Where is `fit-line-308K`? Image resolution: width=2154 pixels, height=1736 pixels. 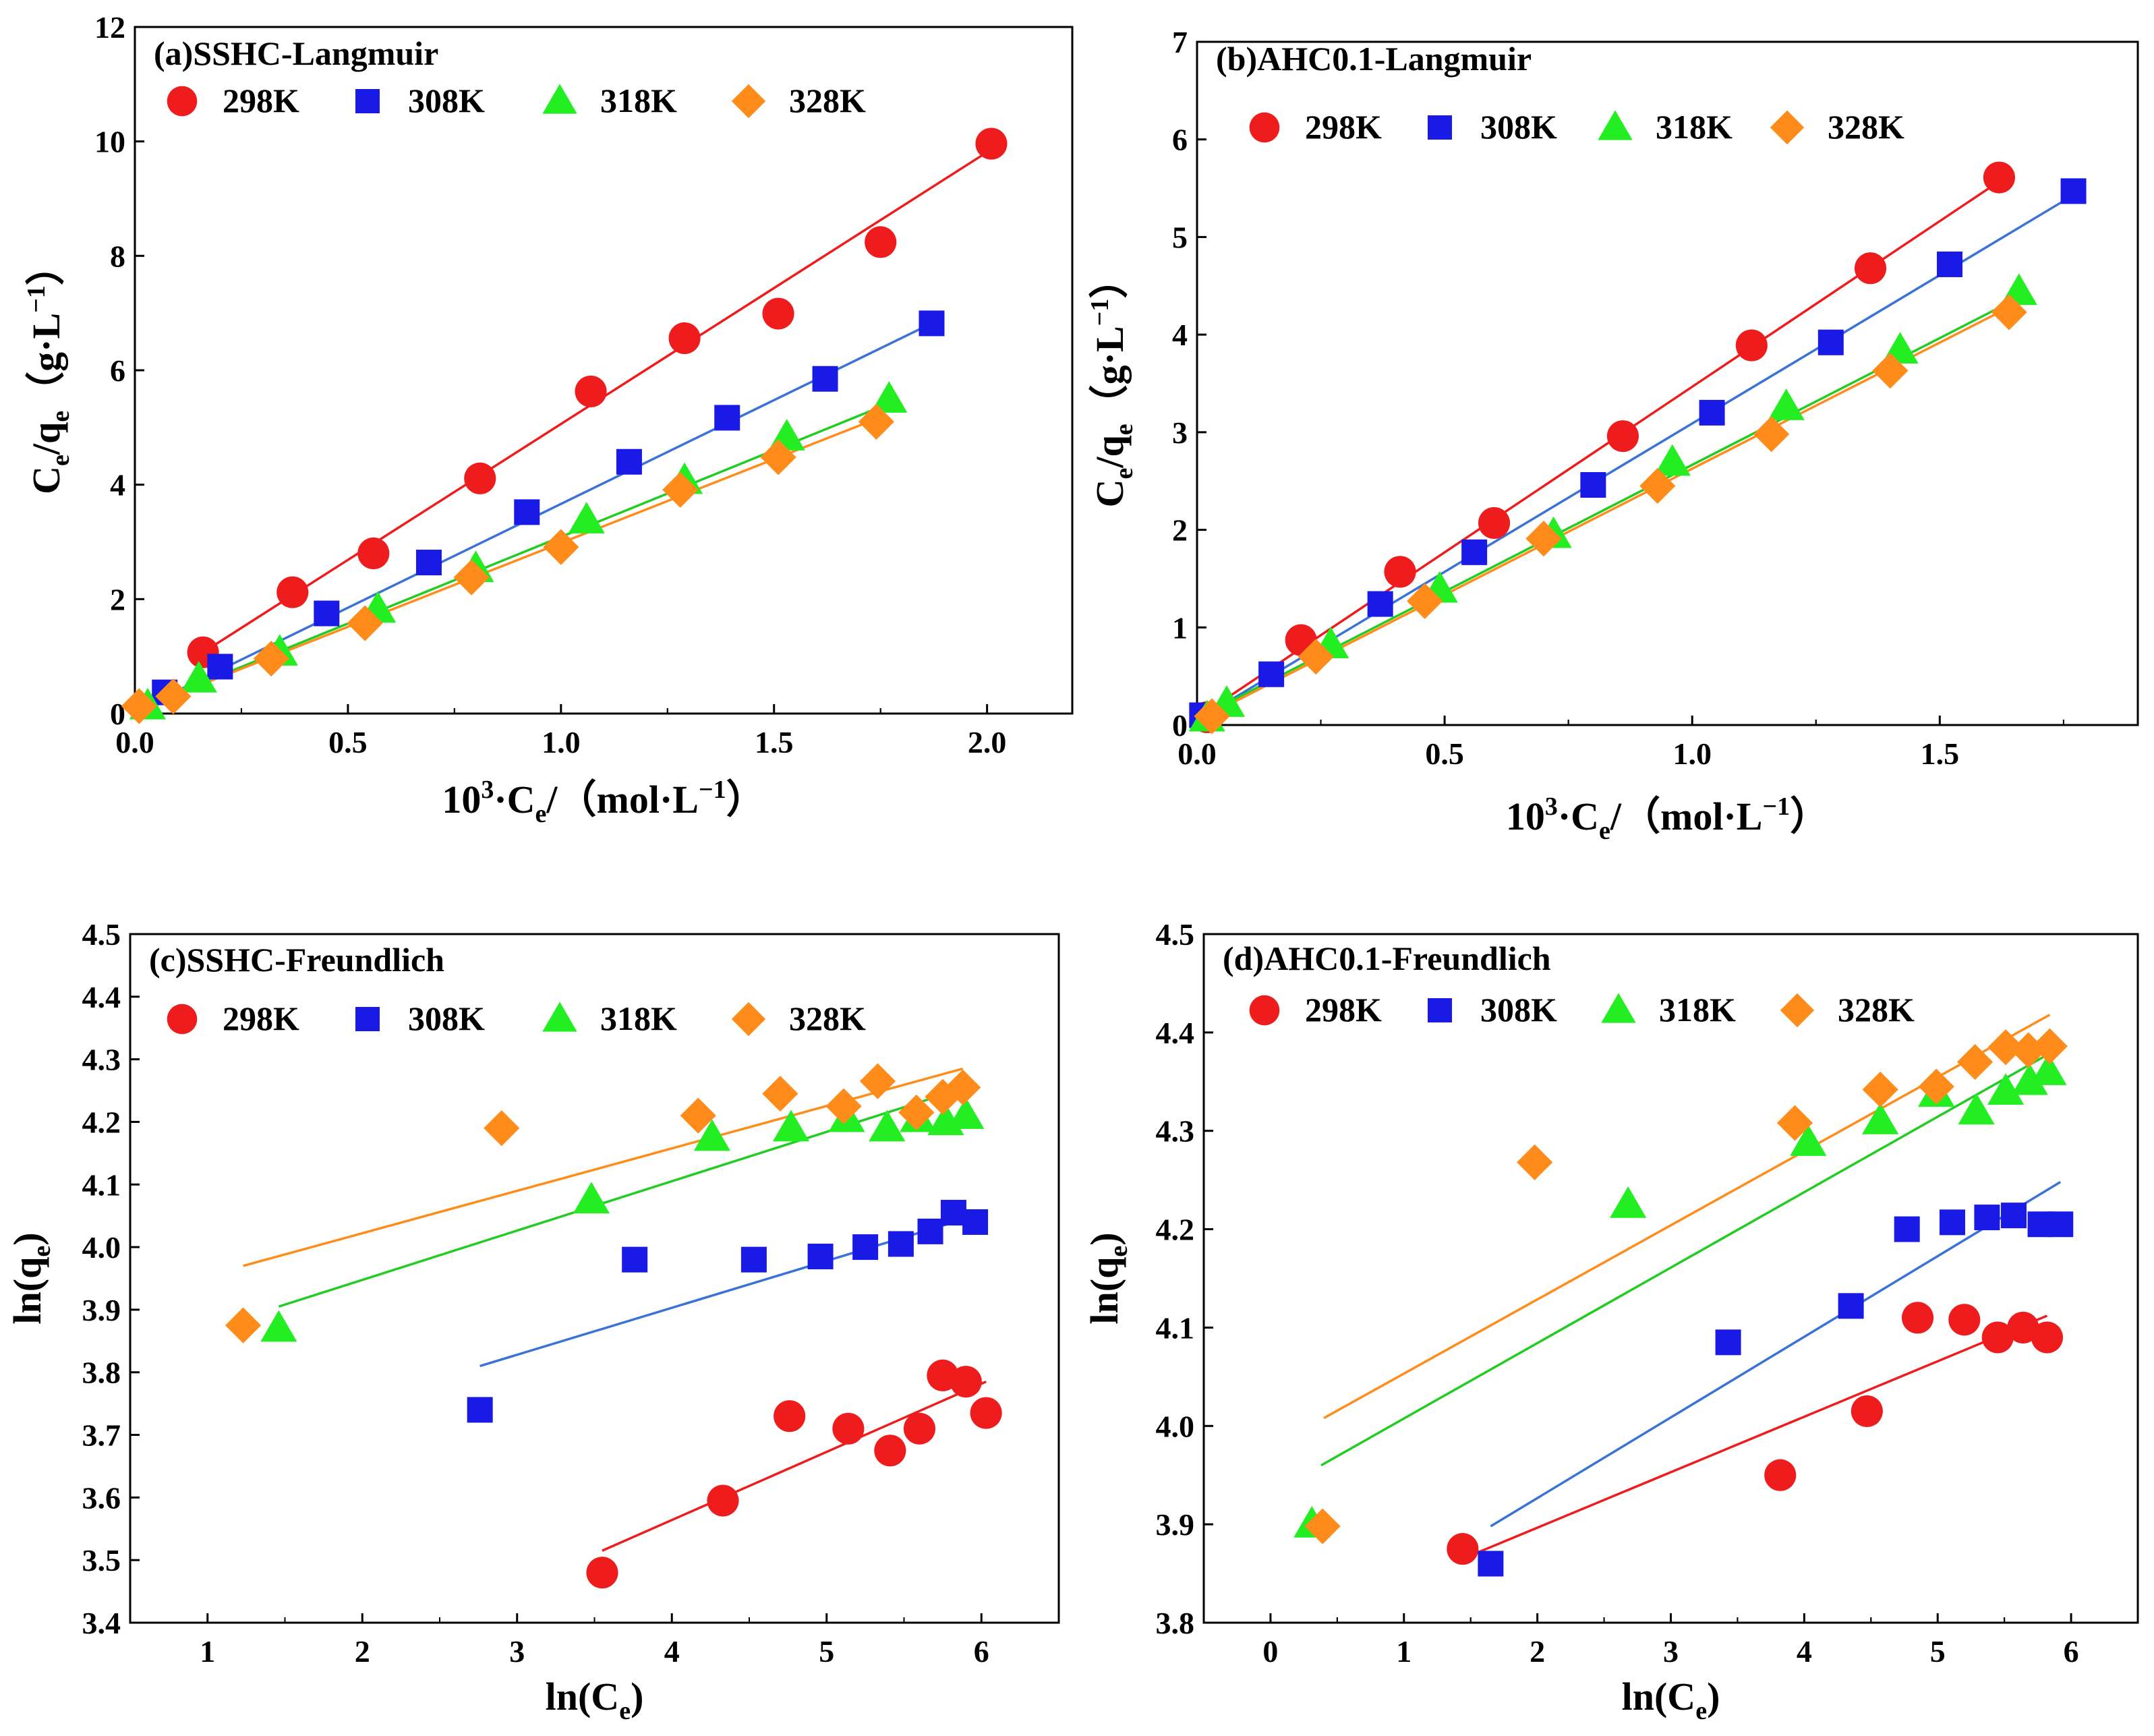 fit-line-308K is located at coordinates (548, 510).